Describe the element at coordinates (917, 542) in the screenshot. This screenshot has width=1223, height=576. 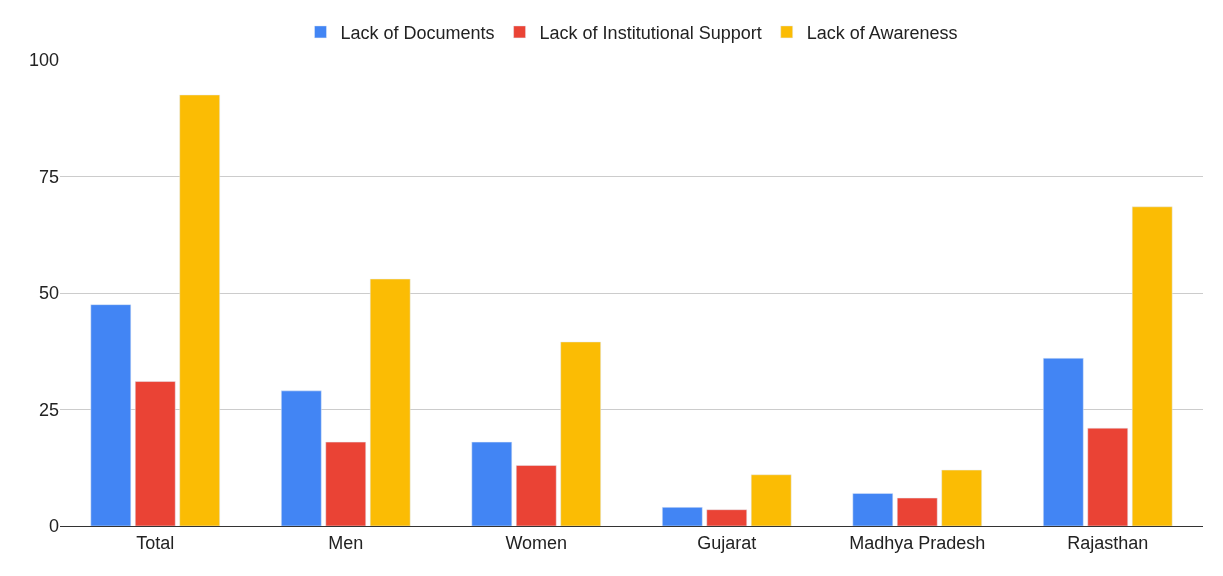
I see `x-tick-label: Madhya Pradesh` at that location.